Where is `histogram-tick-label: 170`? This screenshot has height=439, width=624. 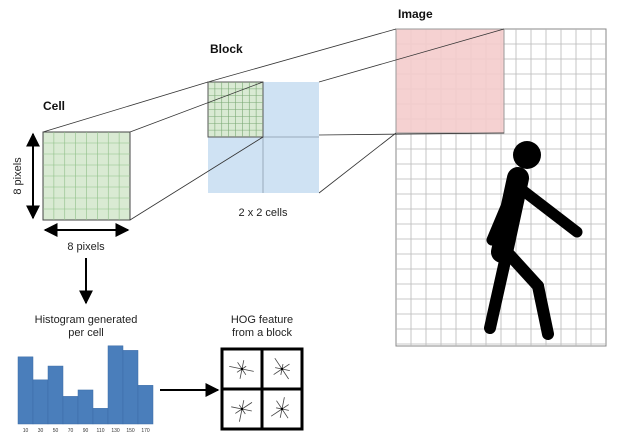
histogram-tick-label: 170 is located at coordinates (145, 431).